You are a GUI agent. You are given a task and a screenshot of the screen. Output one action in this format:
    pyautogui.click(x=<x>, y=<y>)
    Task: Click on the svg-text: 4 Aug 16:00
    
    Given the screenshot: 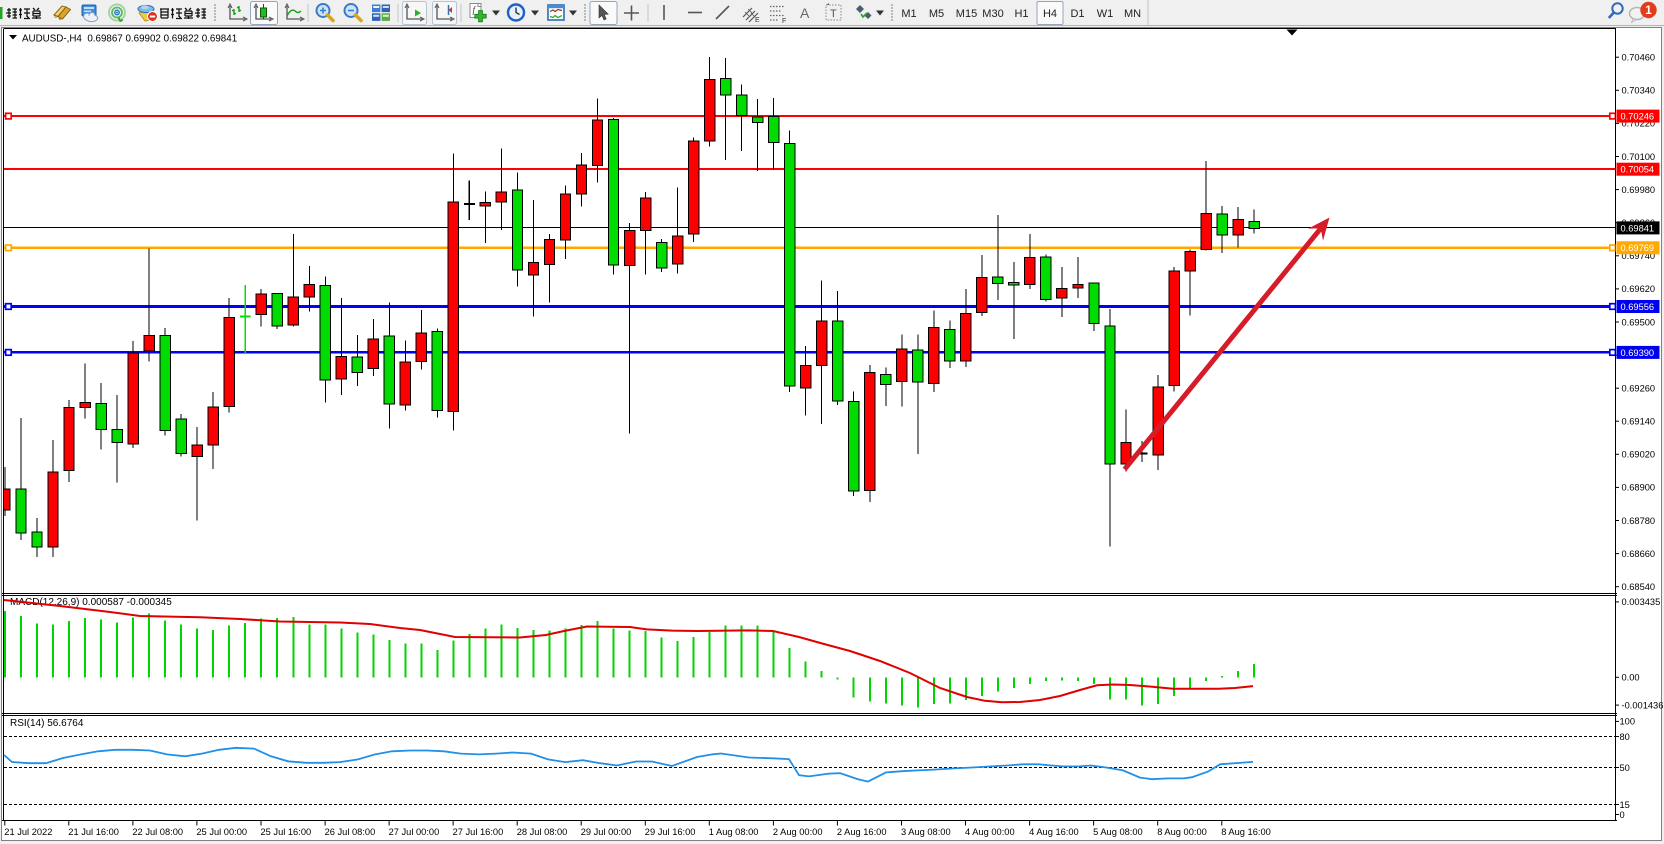 What is the action you would take?
    pyautogui.click(x=1054, y=832)
    